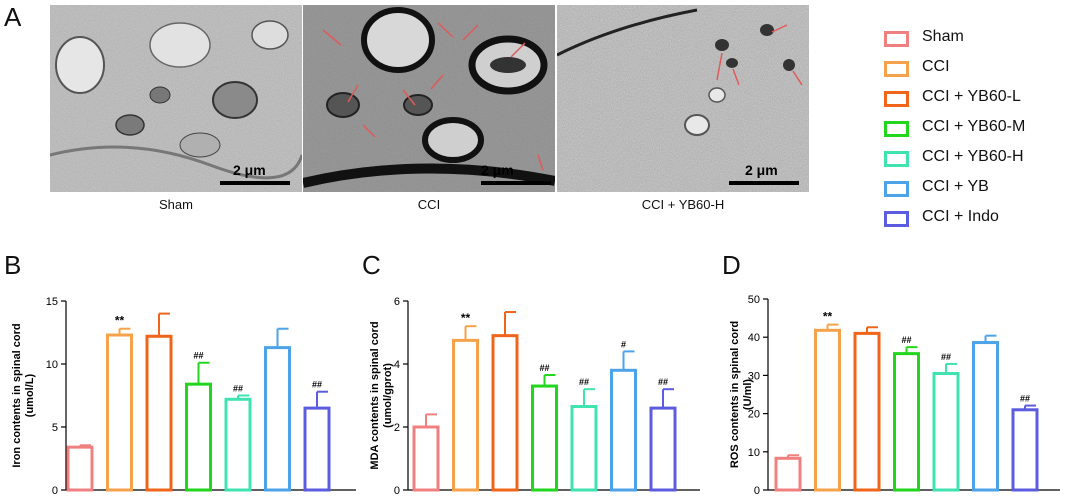 The image size is (1065, 498). What do you see at coordinates (375, 395) in the screenshot?
I see `y-axis-label: MDA contents in spinal cord` at bounding box center [375, 395].